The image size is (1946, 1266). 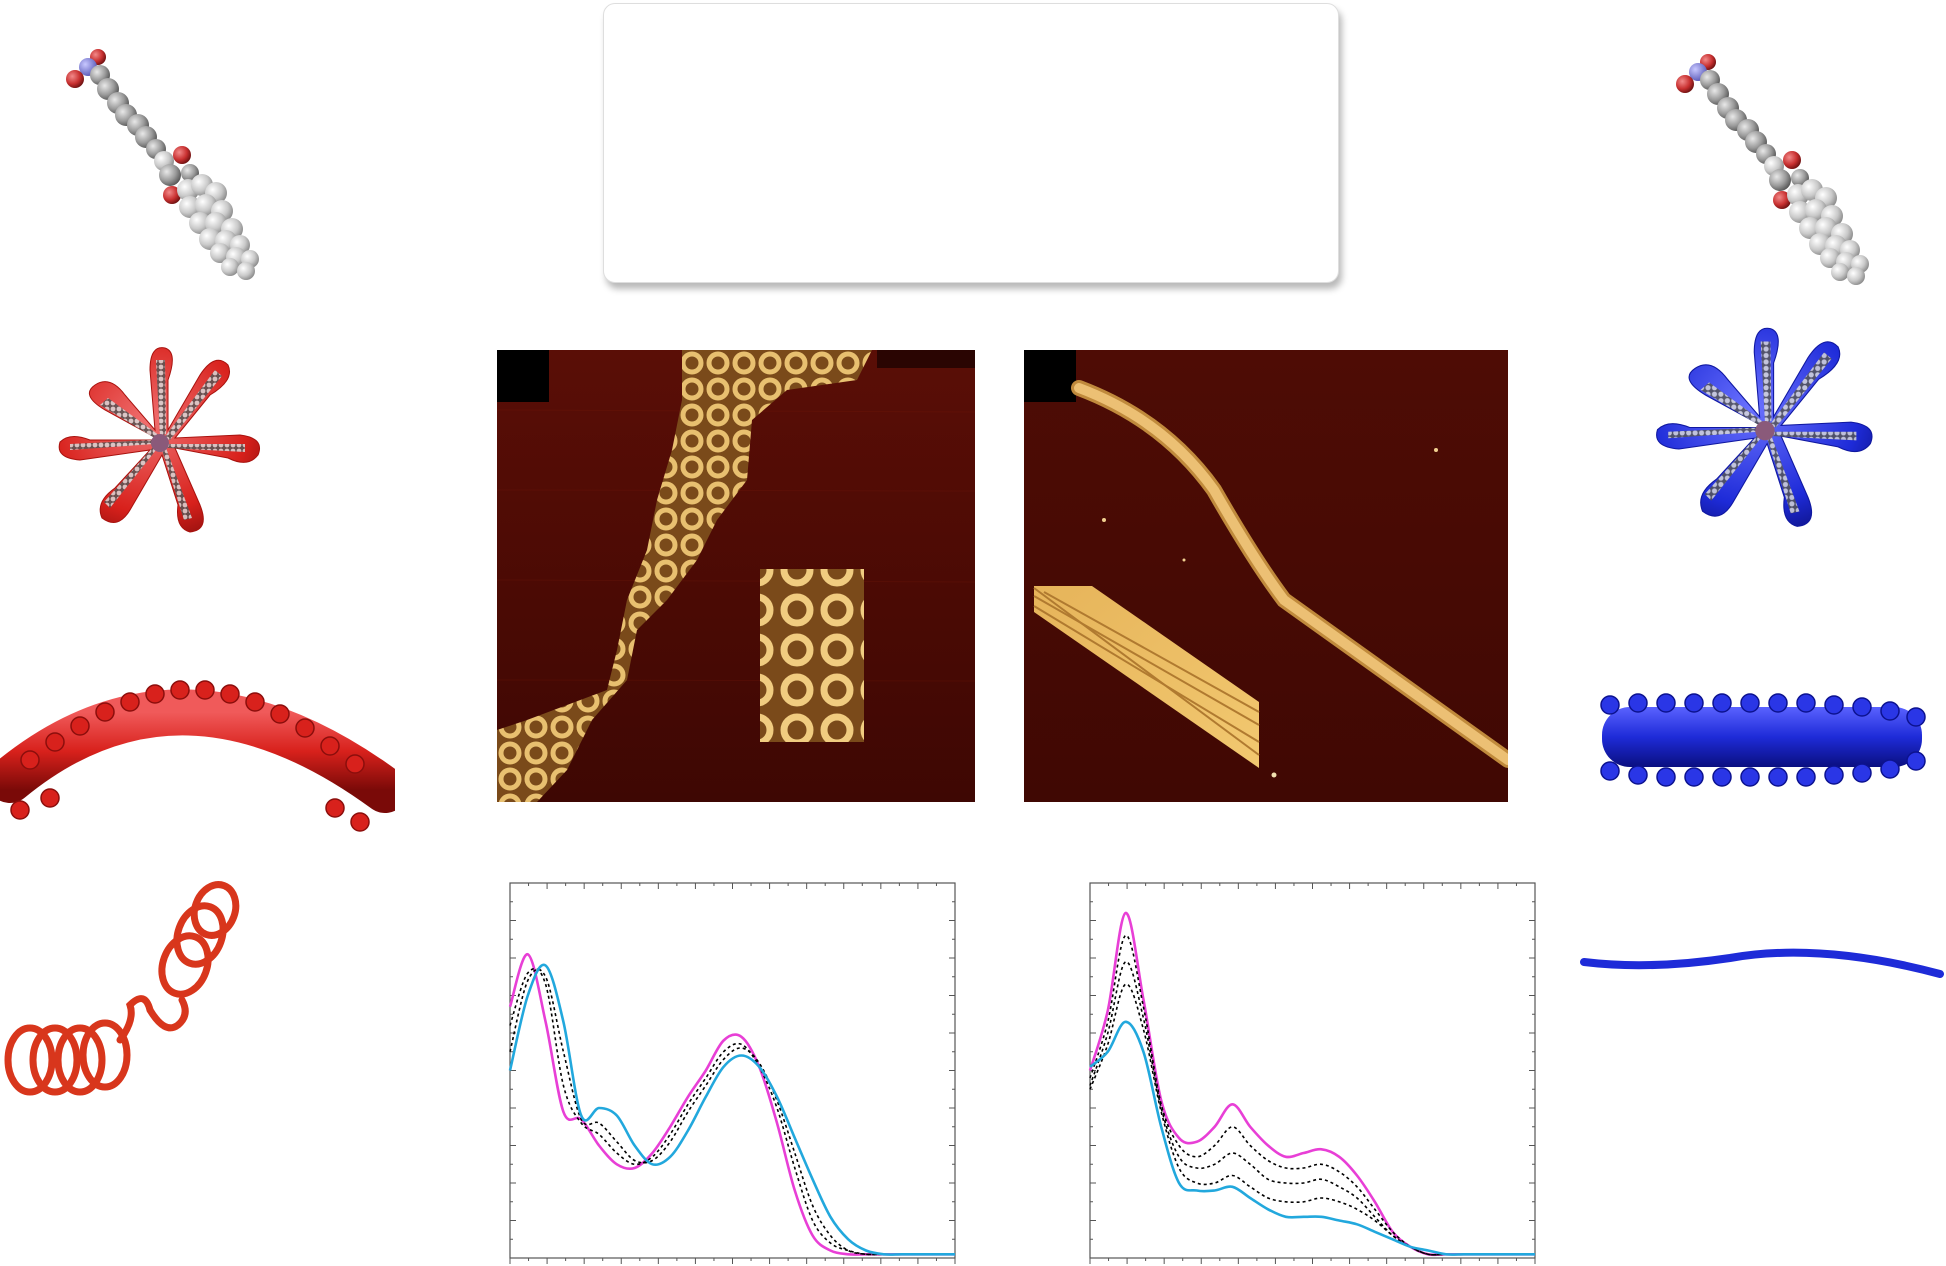 I want to click on label-box, so click(x=971, y=143).